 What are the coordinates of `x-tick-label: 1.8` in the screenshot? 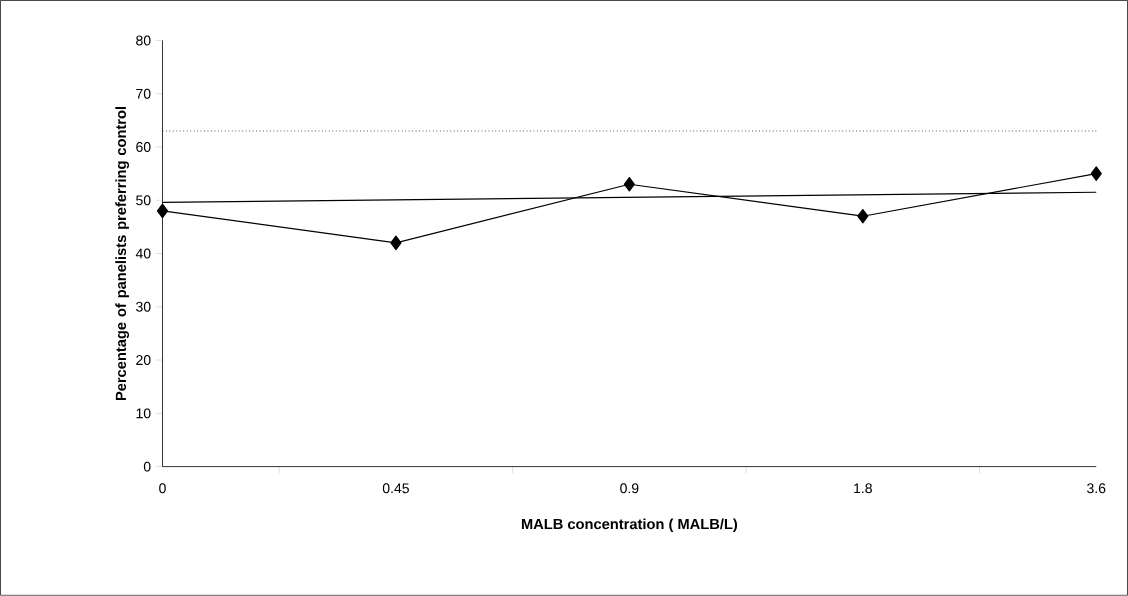 It's located at (863, 488).